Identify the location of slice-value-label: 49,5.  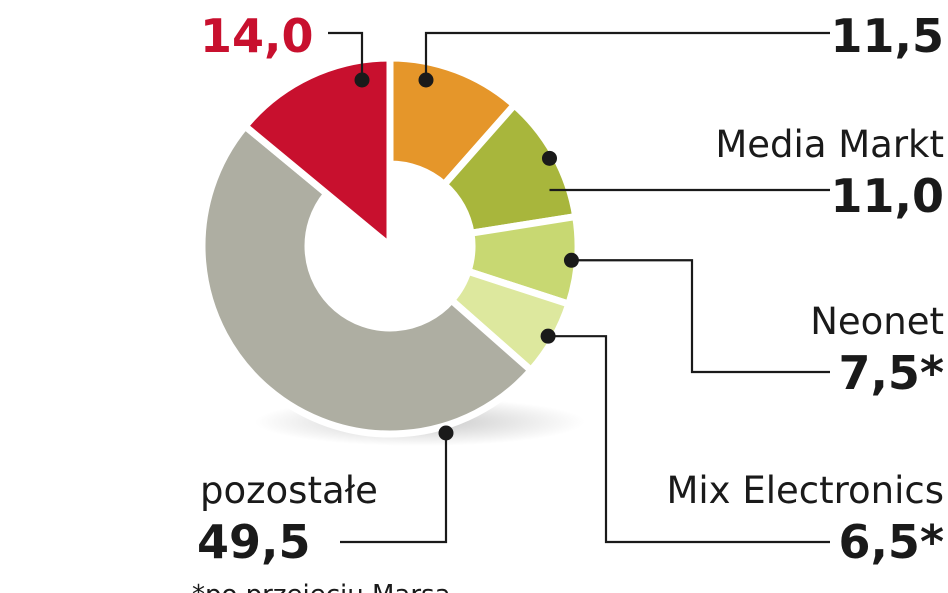
(254, 542).